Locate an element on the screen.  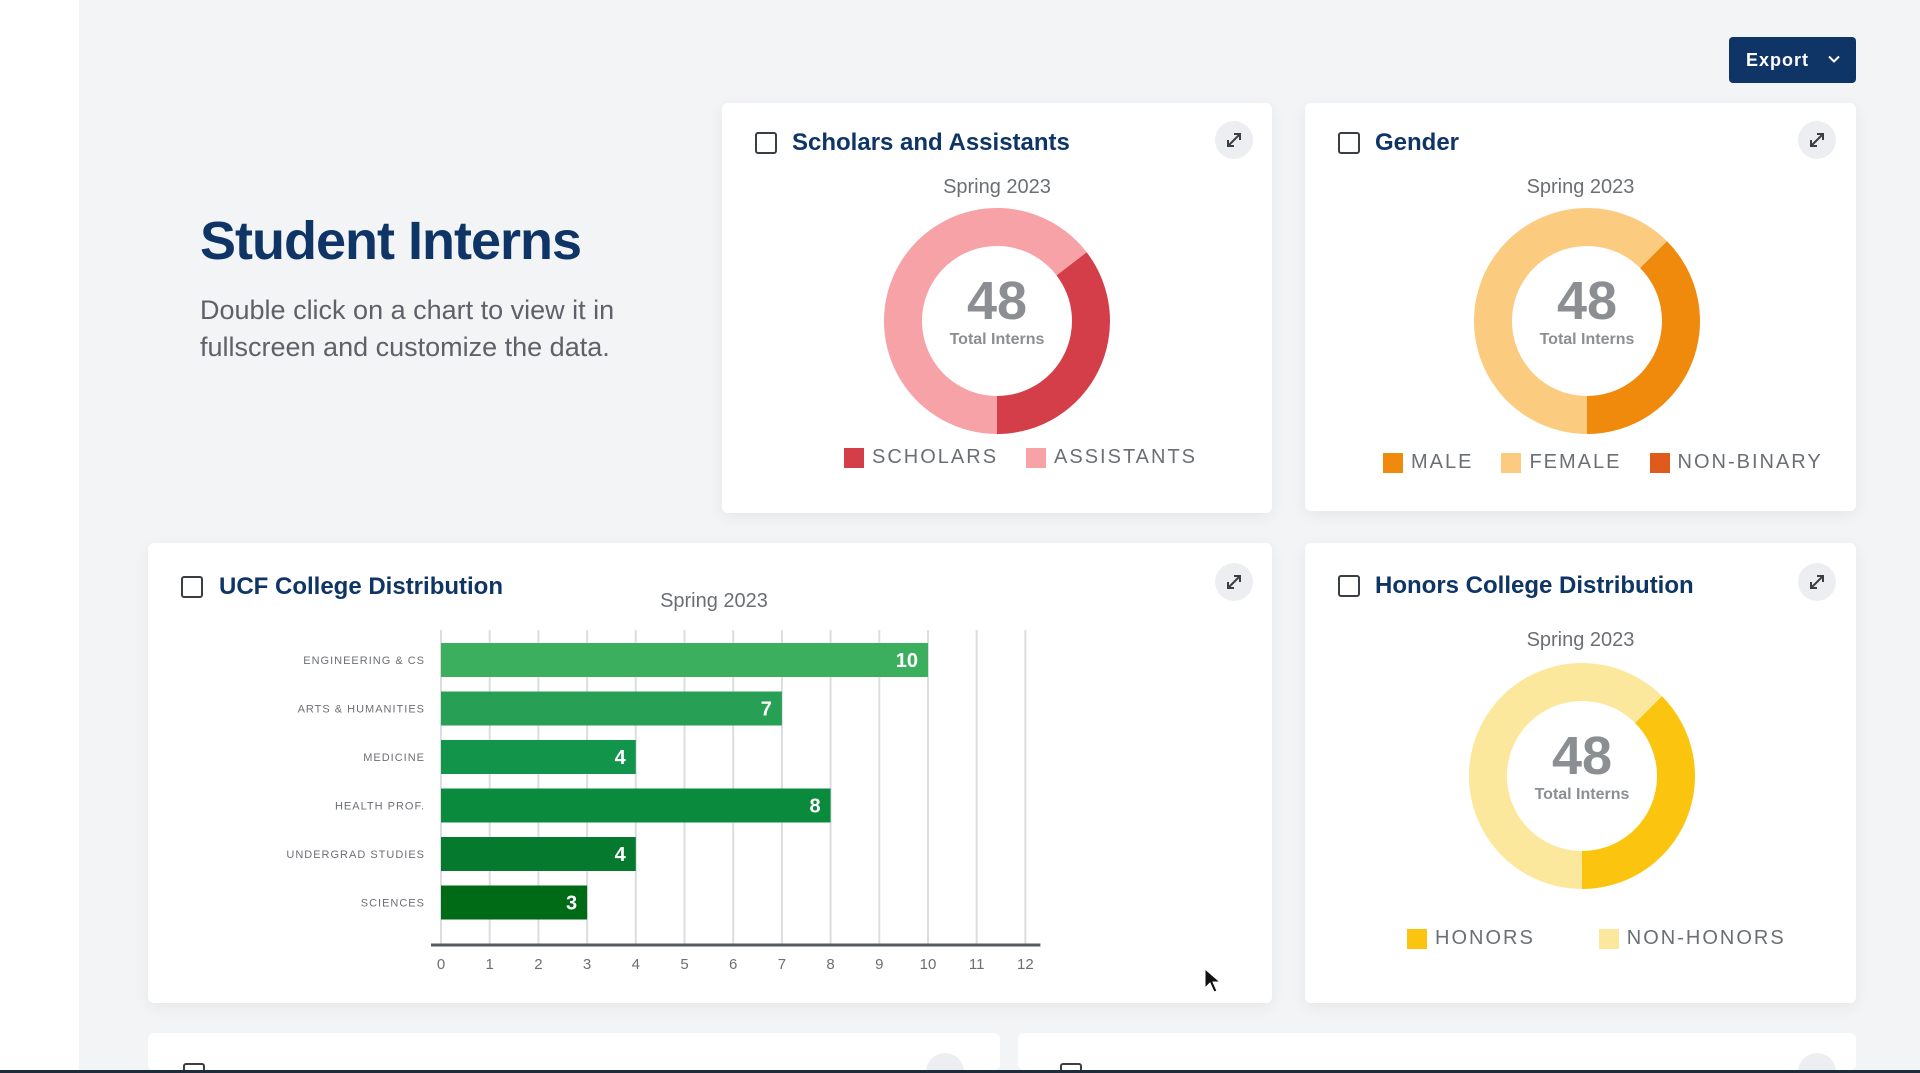
x-tick-label: 9 is located at coordinates (879, 964).